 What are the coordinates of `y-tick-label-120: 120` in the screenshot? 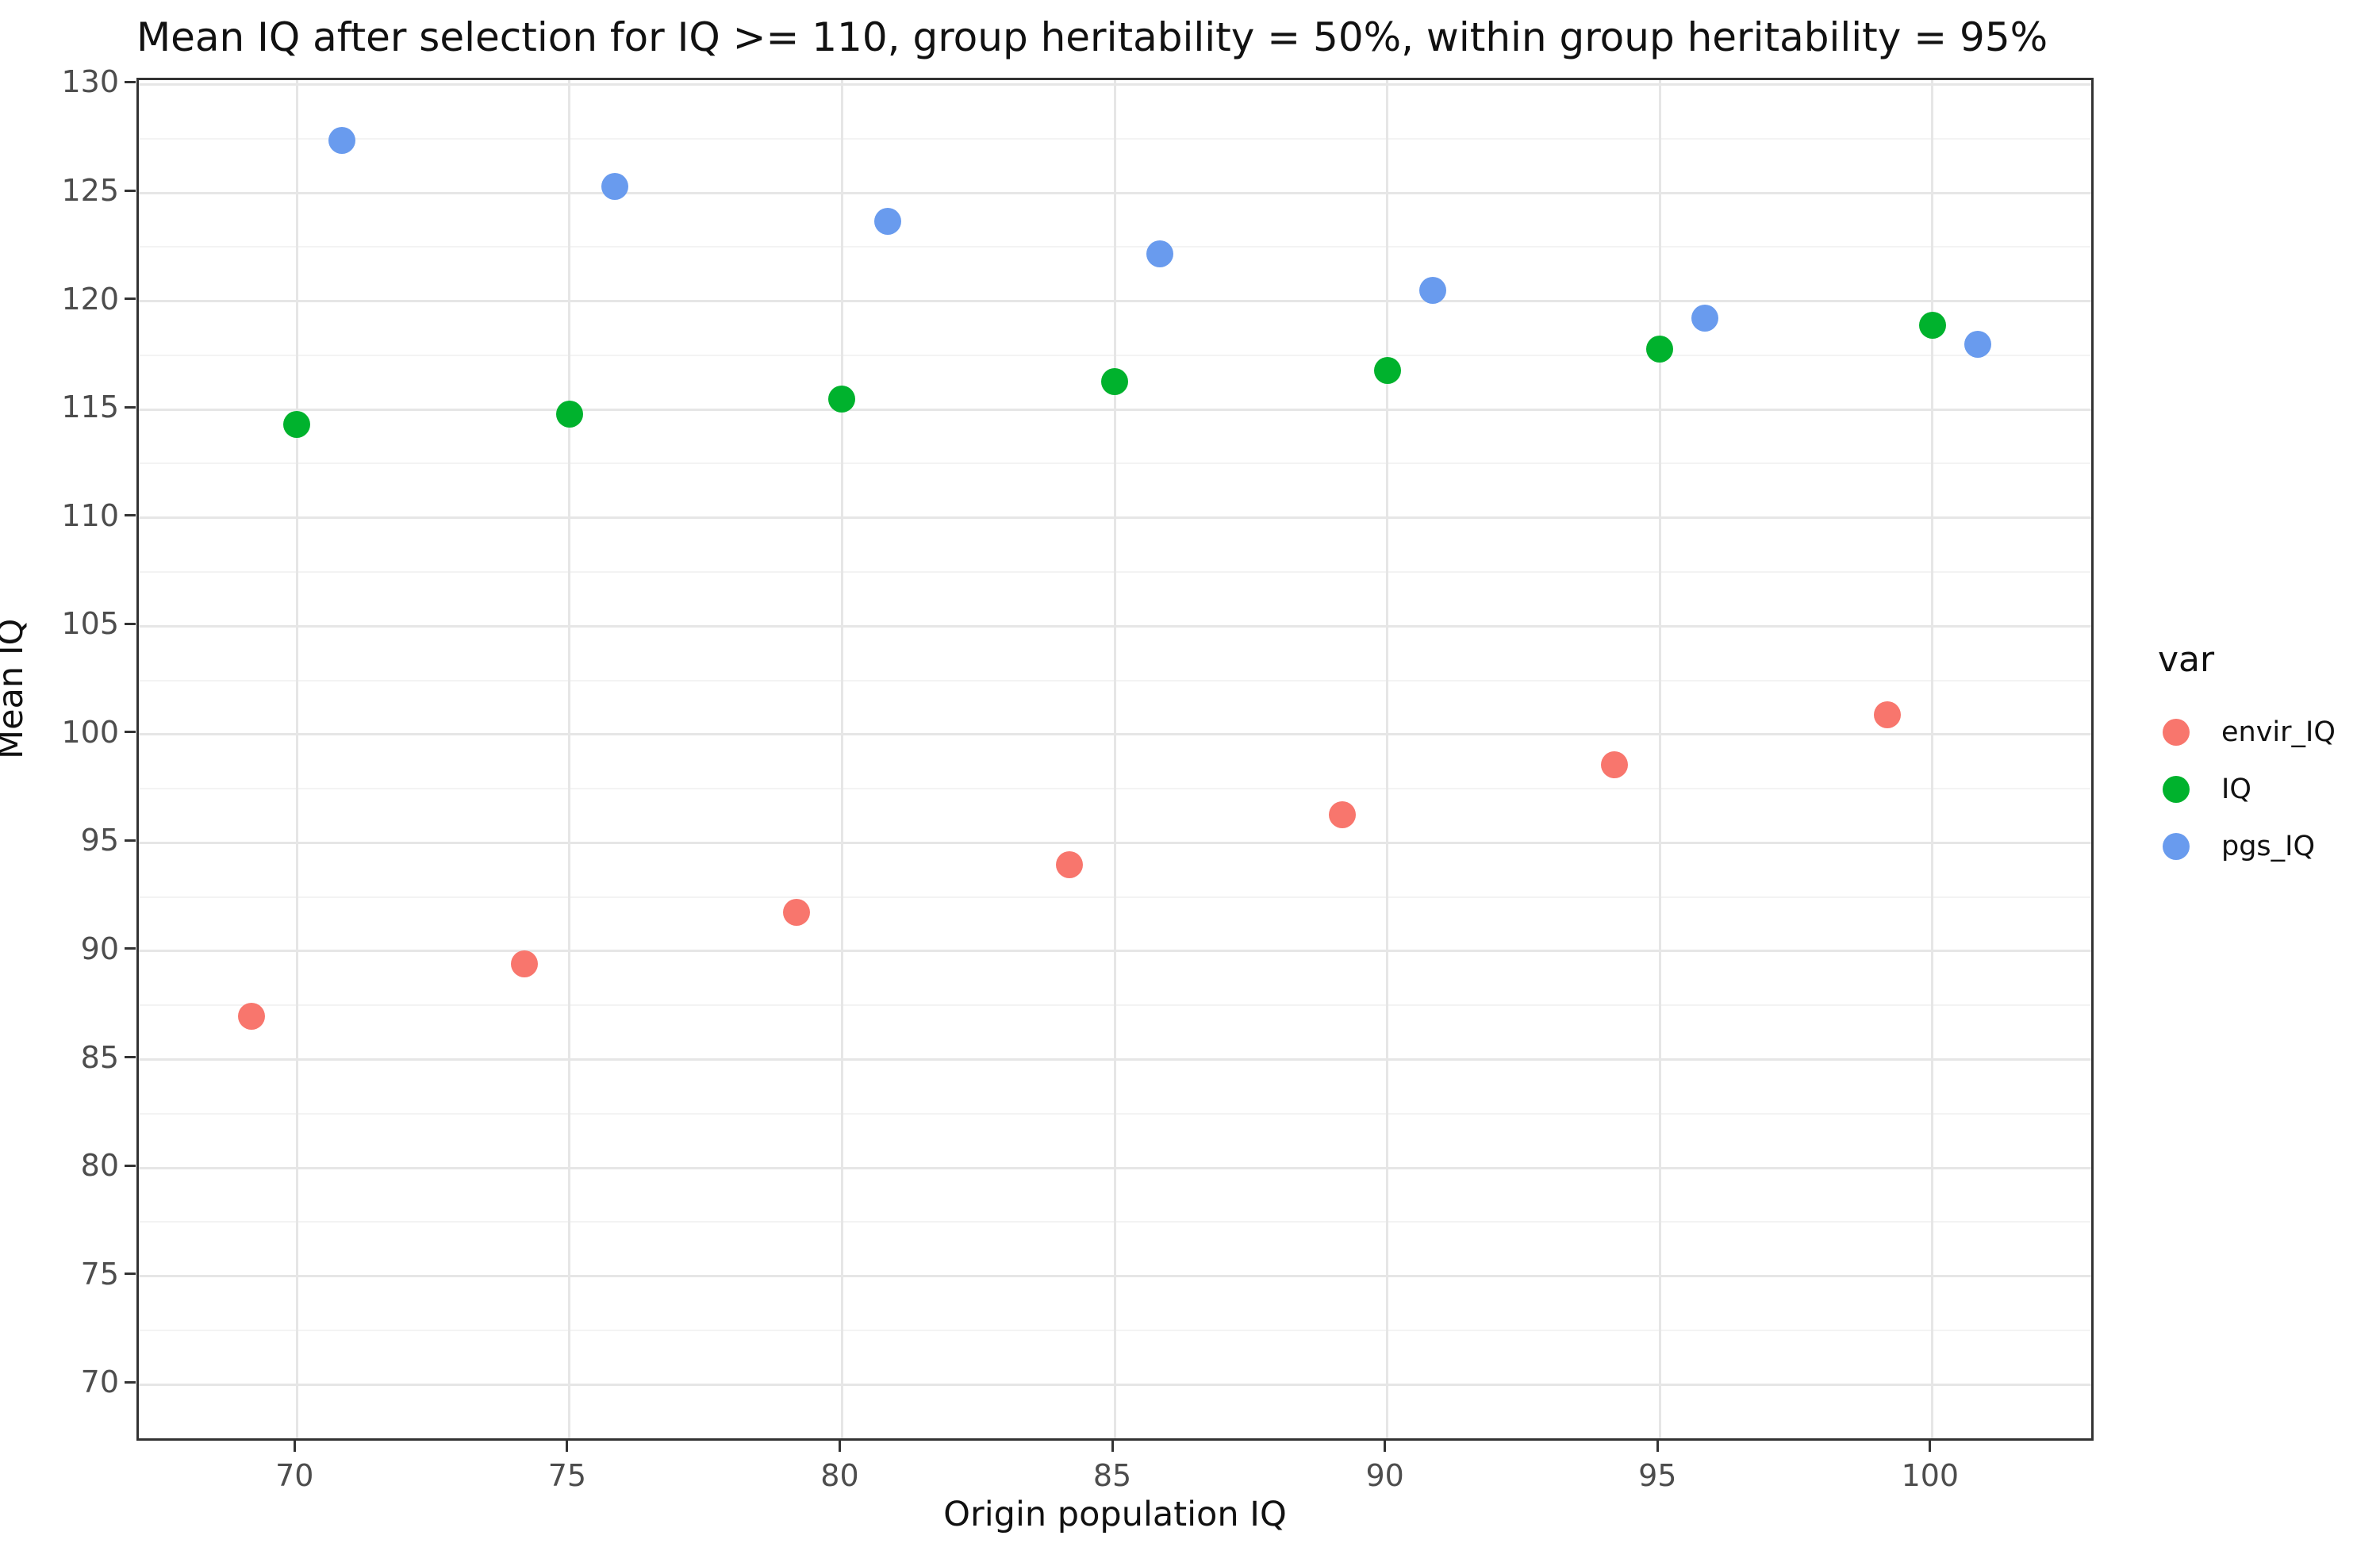 It's located at (90, 299).